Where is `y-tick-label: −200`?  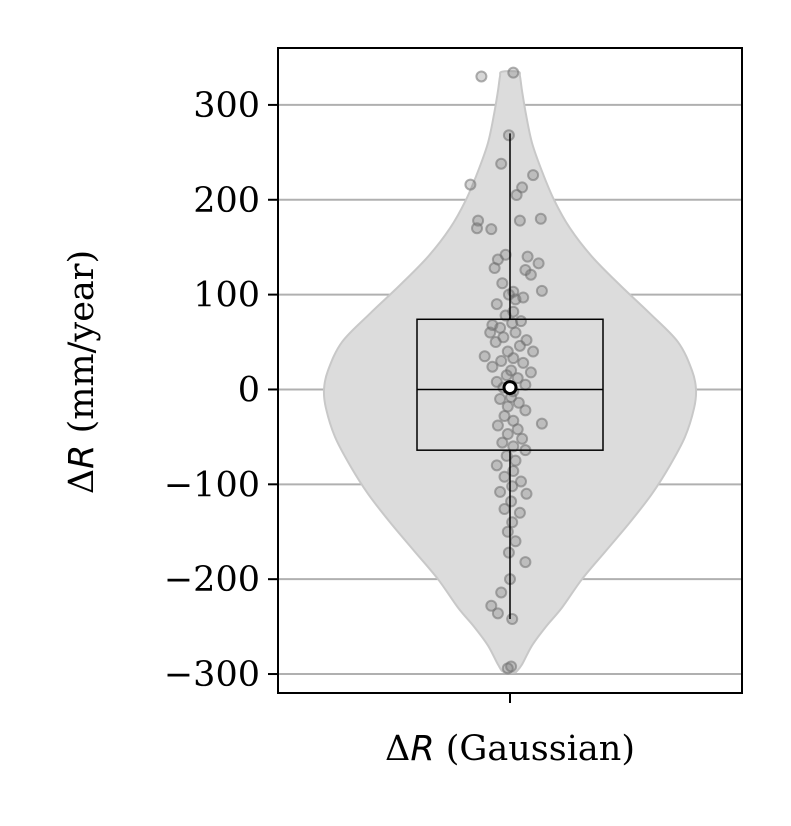 y-tick-label: −200 is located at coordinates (212, 580).